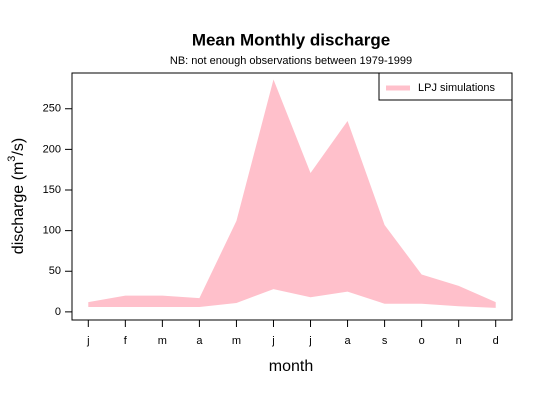  What do you see at coordinates (12, 159) in the screenshot?
I see `y-label-sup: 3` at bounding box center [12, 159].